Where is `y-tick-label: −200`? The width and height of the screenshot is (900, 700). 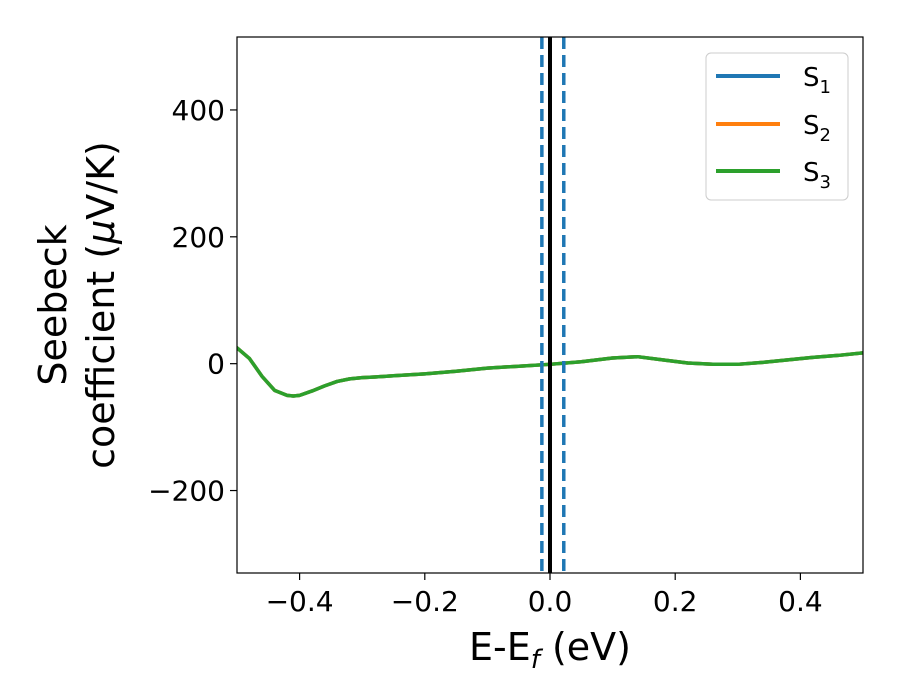 y-tick-label: −200 is located at coordinates (186, 491).